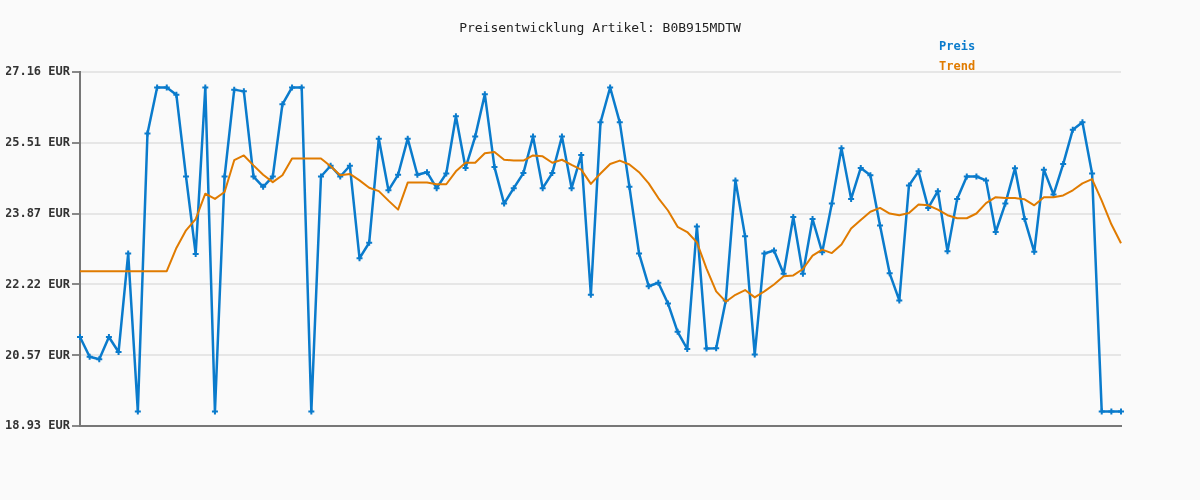 Image resolution: width=1200 pixels, height=500 pixels. Describe the element at coordinates (600, 28) in the screenshot. I see `chart-title: Preisentwicklung Artikel: B0B915MDTW` at that location.